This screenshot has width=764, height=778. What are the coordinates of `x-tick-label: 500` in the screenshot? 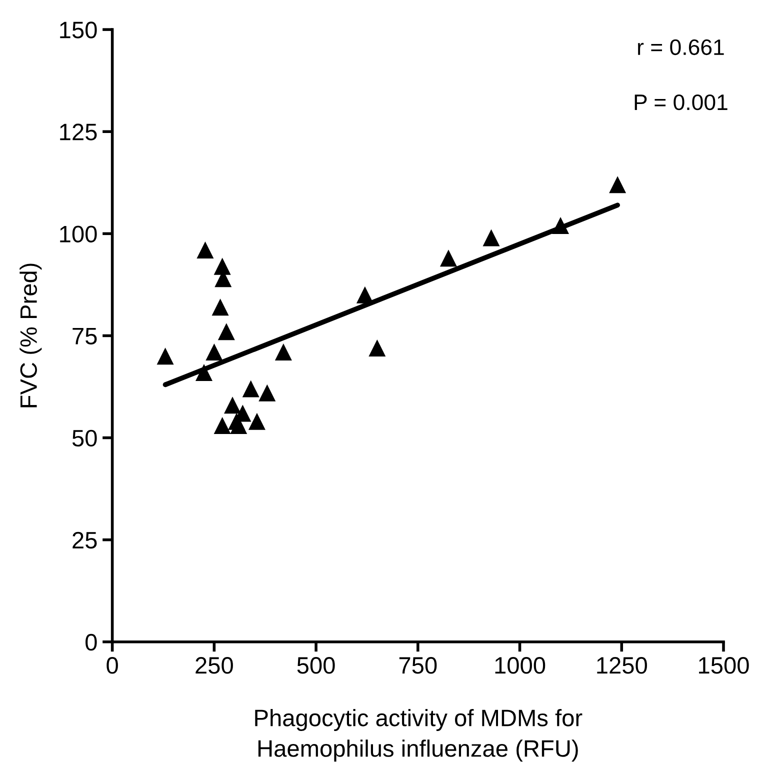 It's located at (316, 665).